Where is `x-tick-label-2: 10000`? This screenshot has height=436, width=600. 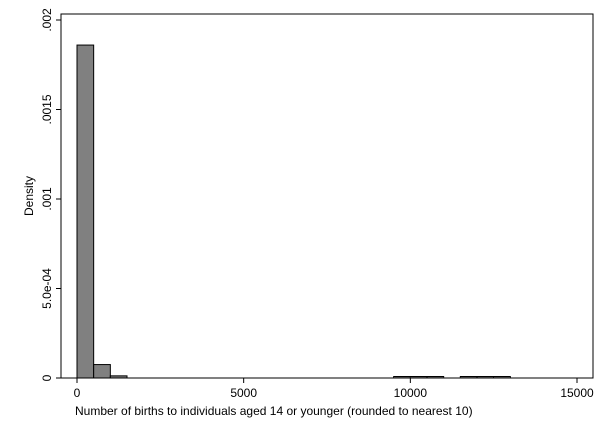
x-tick-label-2: 10000 is located at coordinates (411, 393).